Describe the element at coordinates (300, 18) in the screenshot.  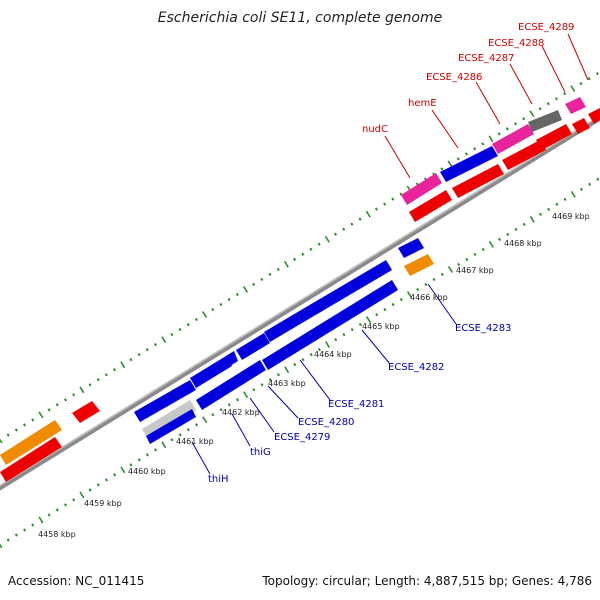
I see `genome-title: Escherichia coli SE11, complete genome` at that location.